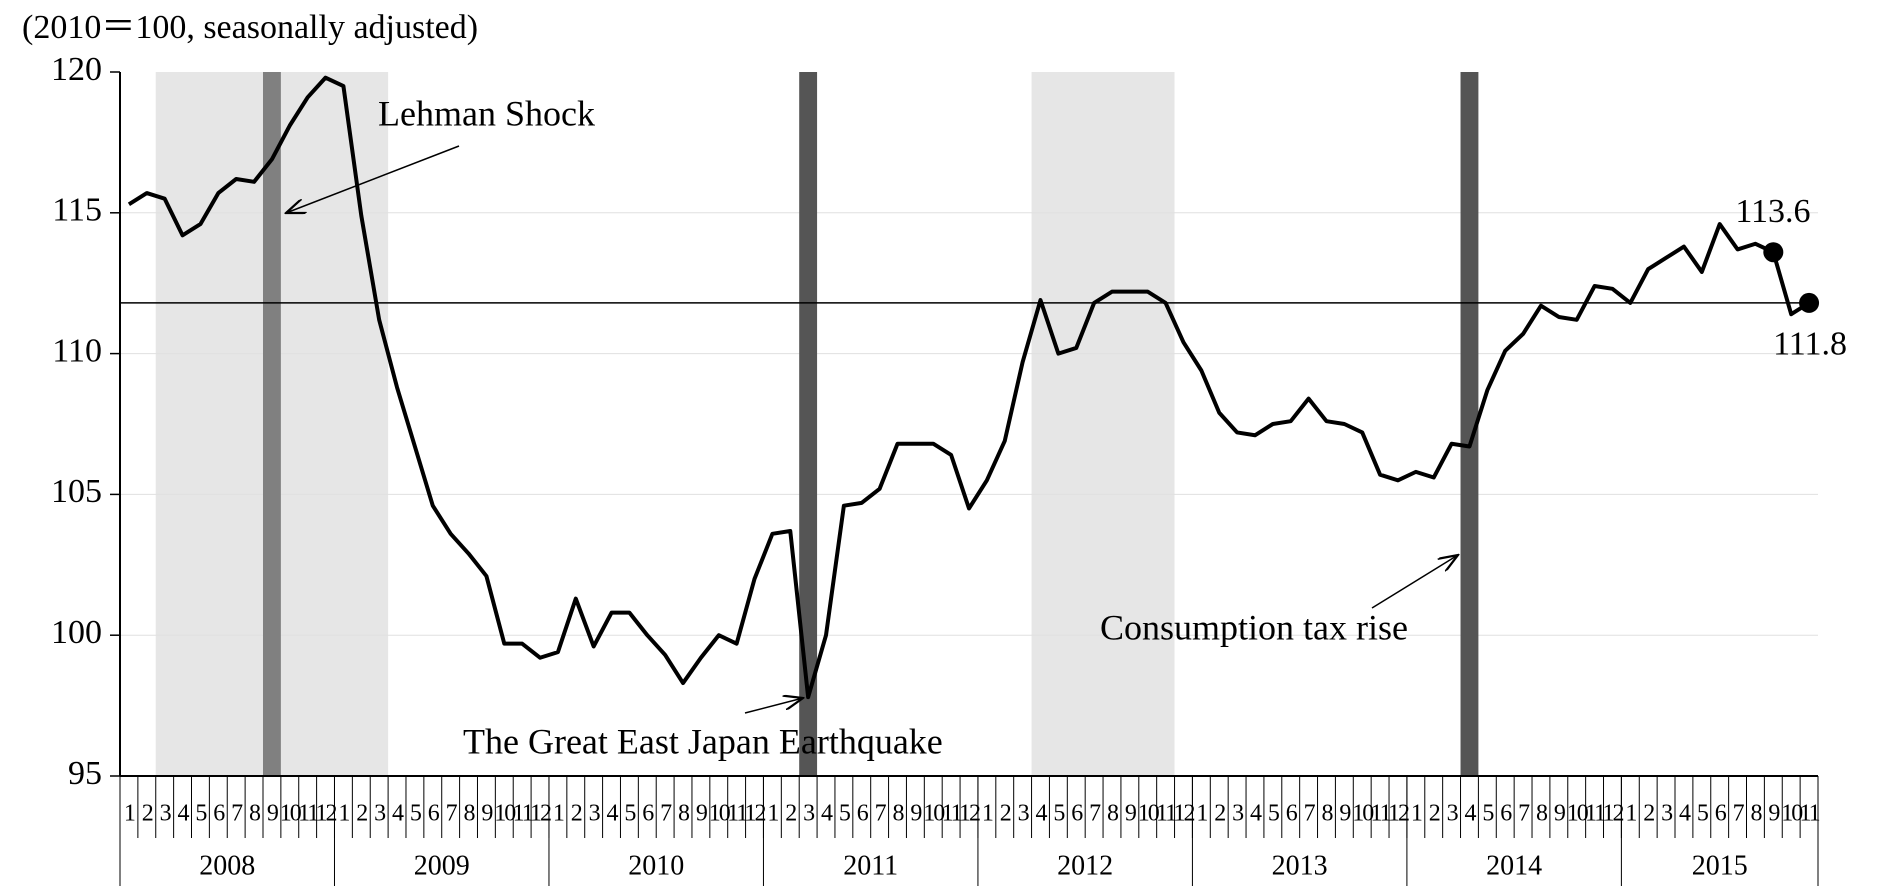 This screenshot has width=1878, height=886. What do you see at coordinates (1773, 252) in the screenshot?
I see `end-marker` at bounding box center [1773, 252].